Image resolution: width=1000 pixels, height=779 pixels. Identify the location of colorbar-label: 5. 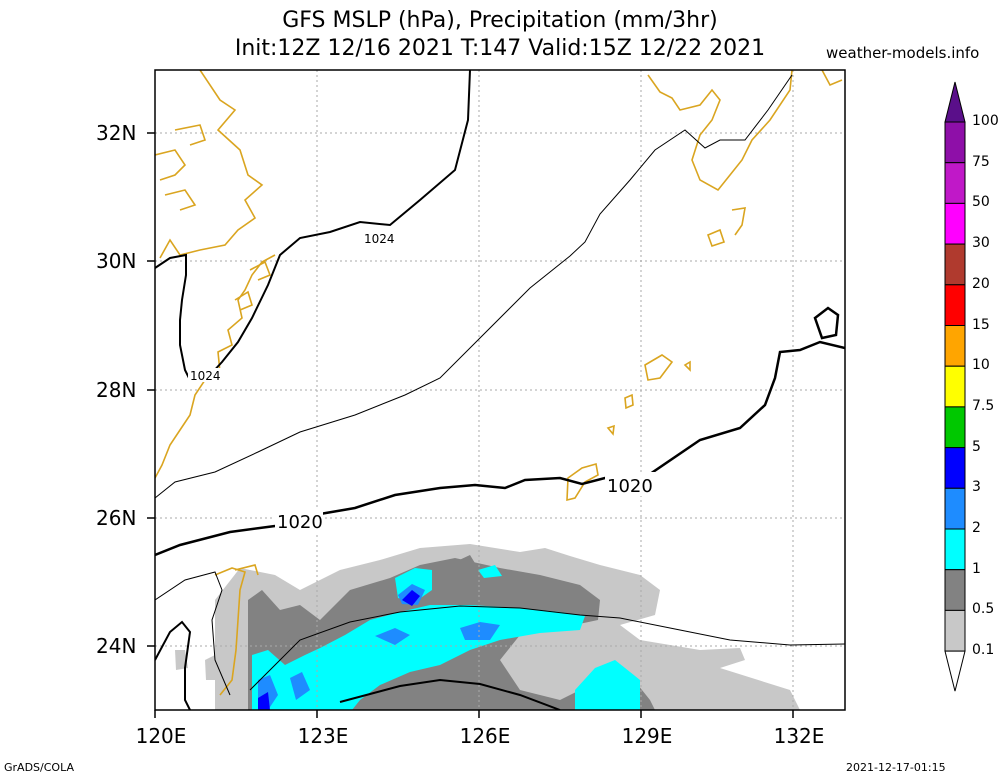
(976, 446).